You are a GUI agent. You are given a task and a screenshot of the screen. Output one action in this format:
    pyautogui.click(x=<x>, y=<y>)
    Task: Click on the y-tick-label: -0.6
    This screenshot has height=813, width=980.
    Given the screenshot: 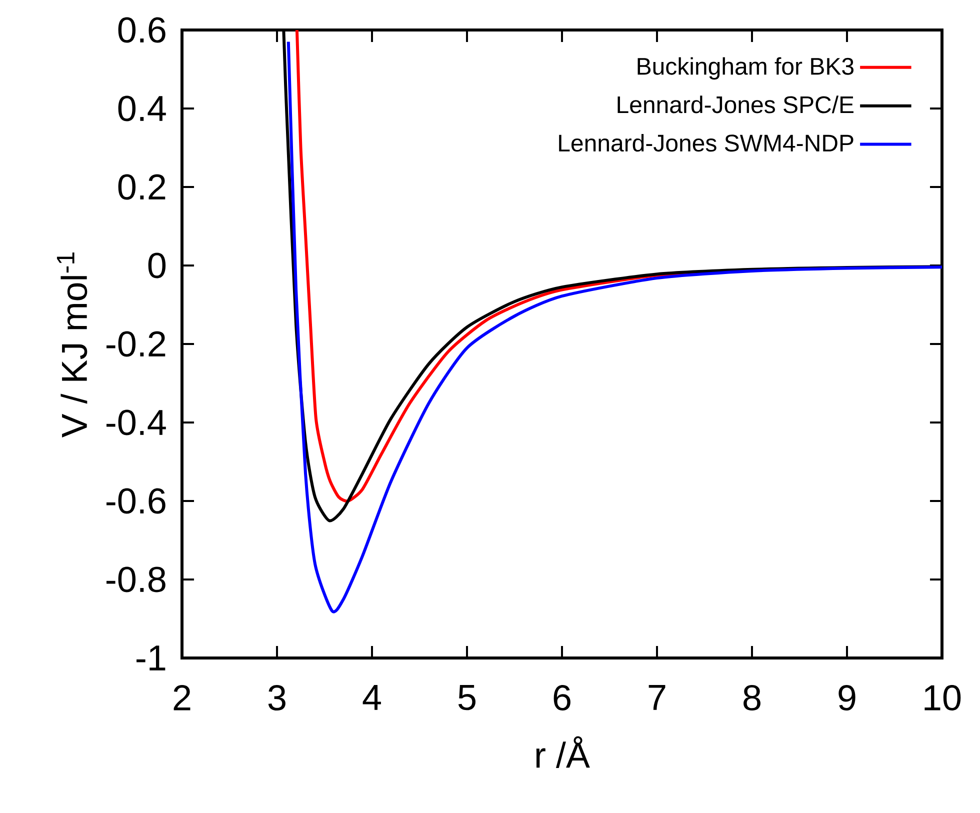 What is the action you would take?
    pyautogui.click(x=136, y=501)
    